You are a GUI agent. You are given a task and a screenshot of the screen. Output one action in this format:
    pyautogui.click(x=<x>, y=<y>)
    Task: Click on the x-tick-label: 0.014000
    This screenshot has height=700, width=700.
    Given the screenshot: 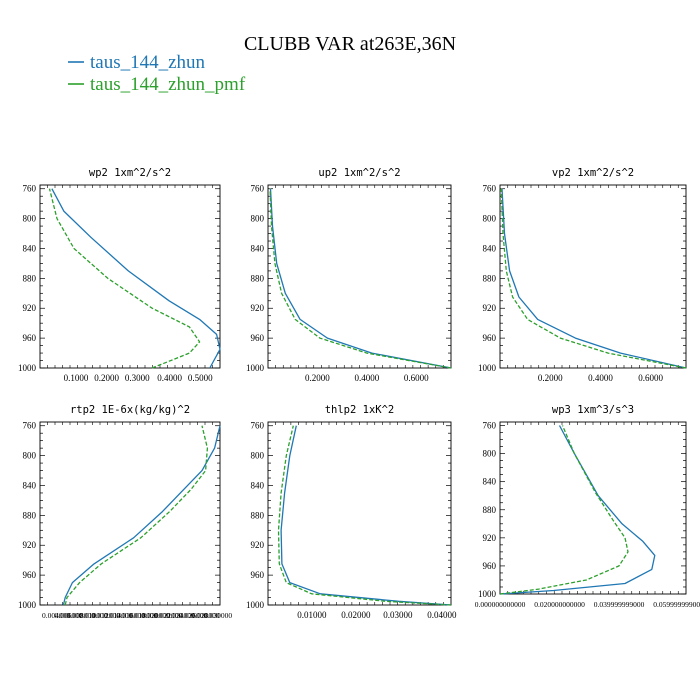 What is the action you would take?
    pyautogui.click(x=118, y=615)
    